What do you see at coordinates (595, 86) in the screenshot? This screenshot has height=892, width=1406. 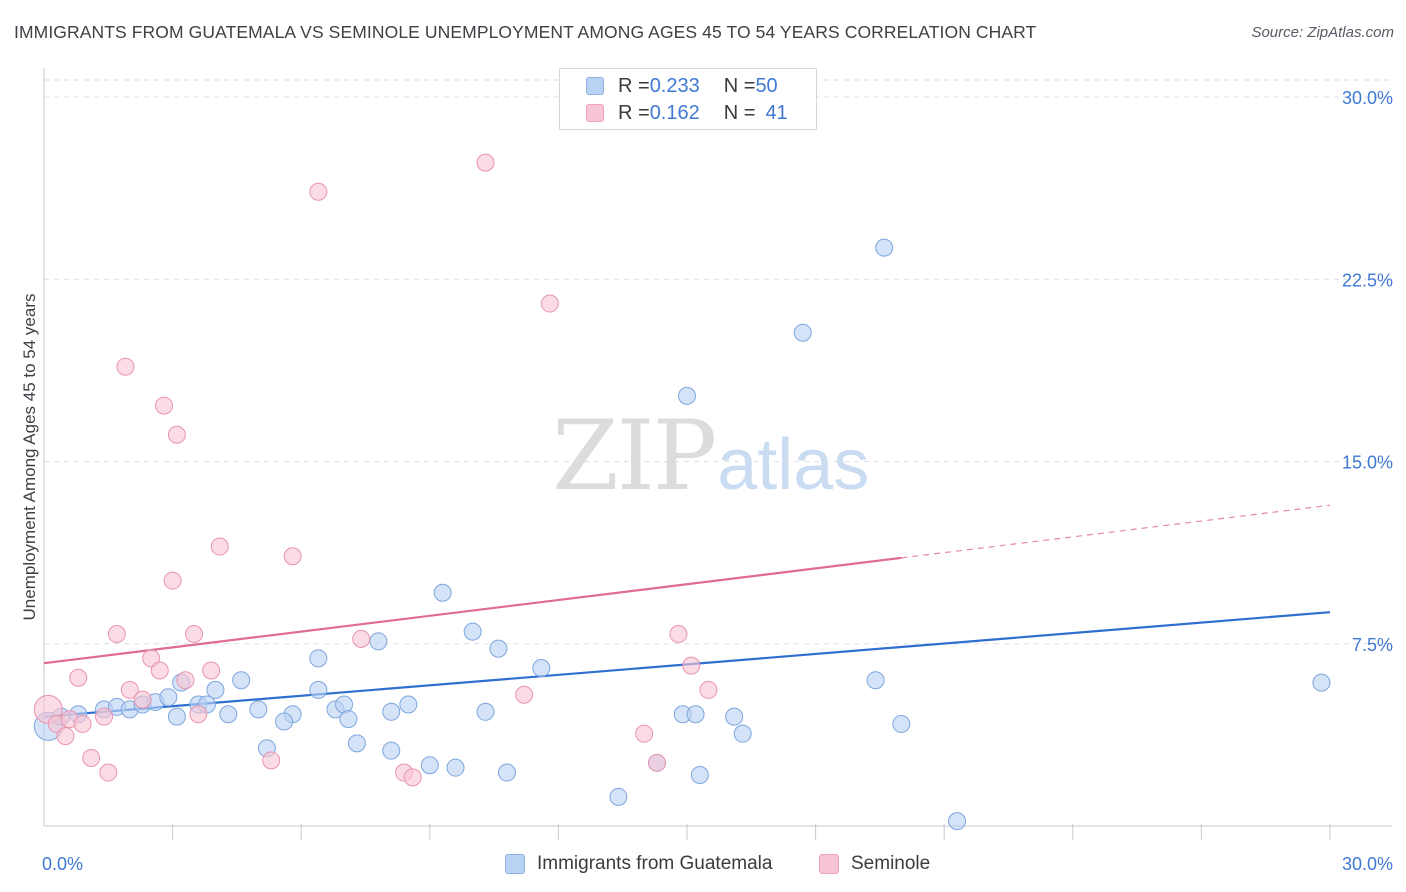 I see `legend-swatch-guatemala` at bounding box center [595, 86].